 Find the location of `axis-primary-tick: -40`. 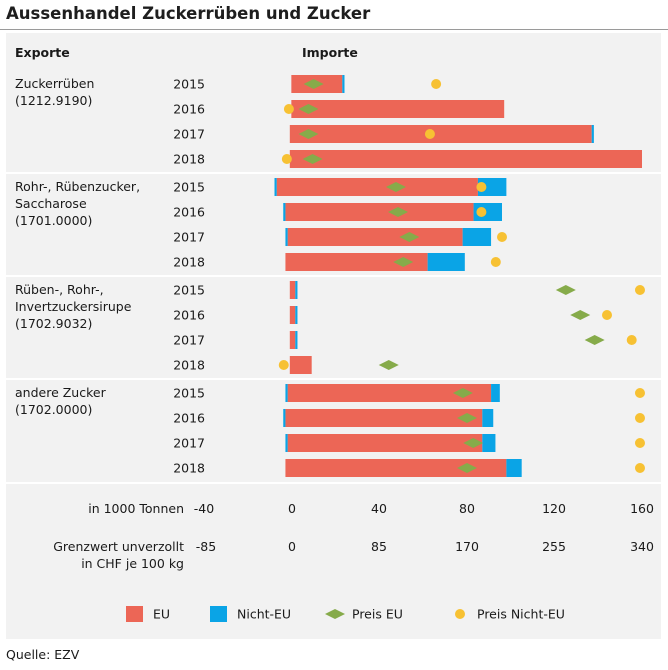

axis-primary-tick: -40 is located at coordinates (204, 508).